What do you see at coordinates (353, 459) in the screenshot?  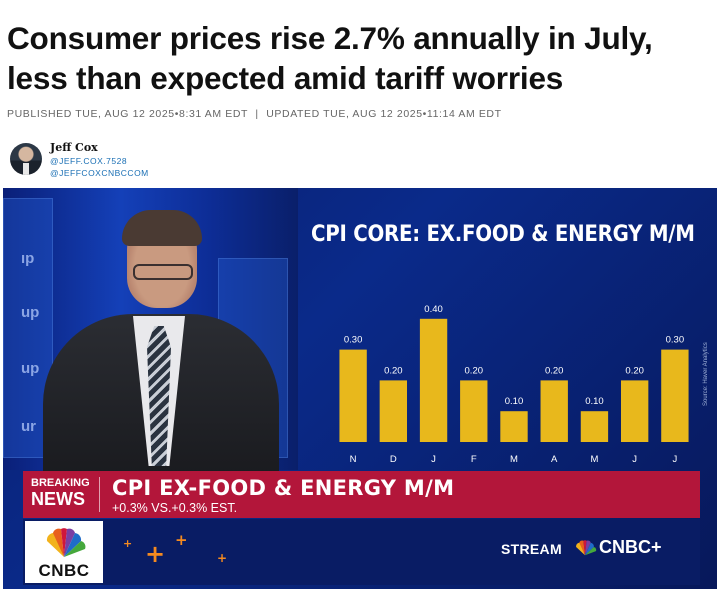 I see `chart-tick-label: N` at bounding box center [353, 459].